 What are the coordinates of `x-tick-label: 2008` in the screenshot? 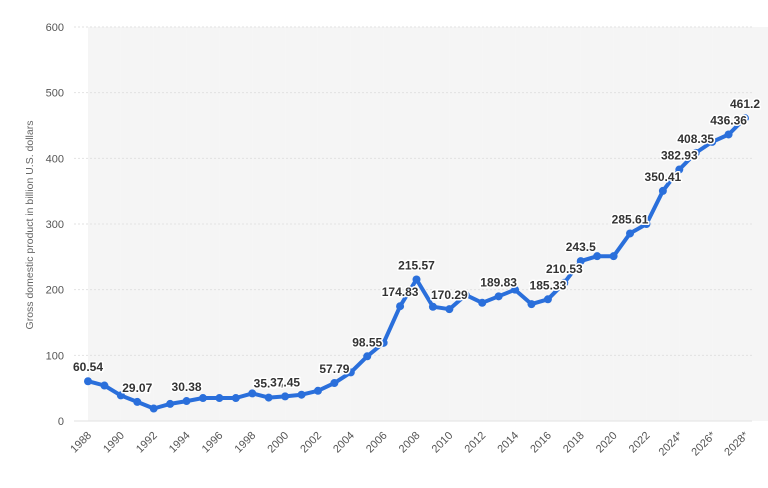 It's located at (410, 443).